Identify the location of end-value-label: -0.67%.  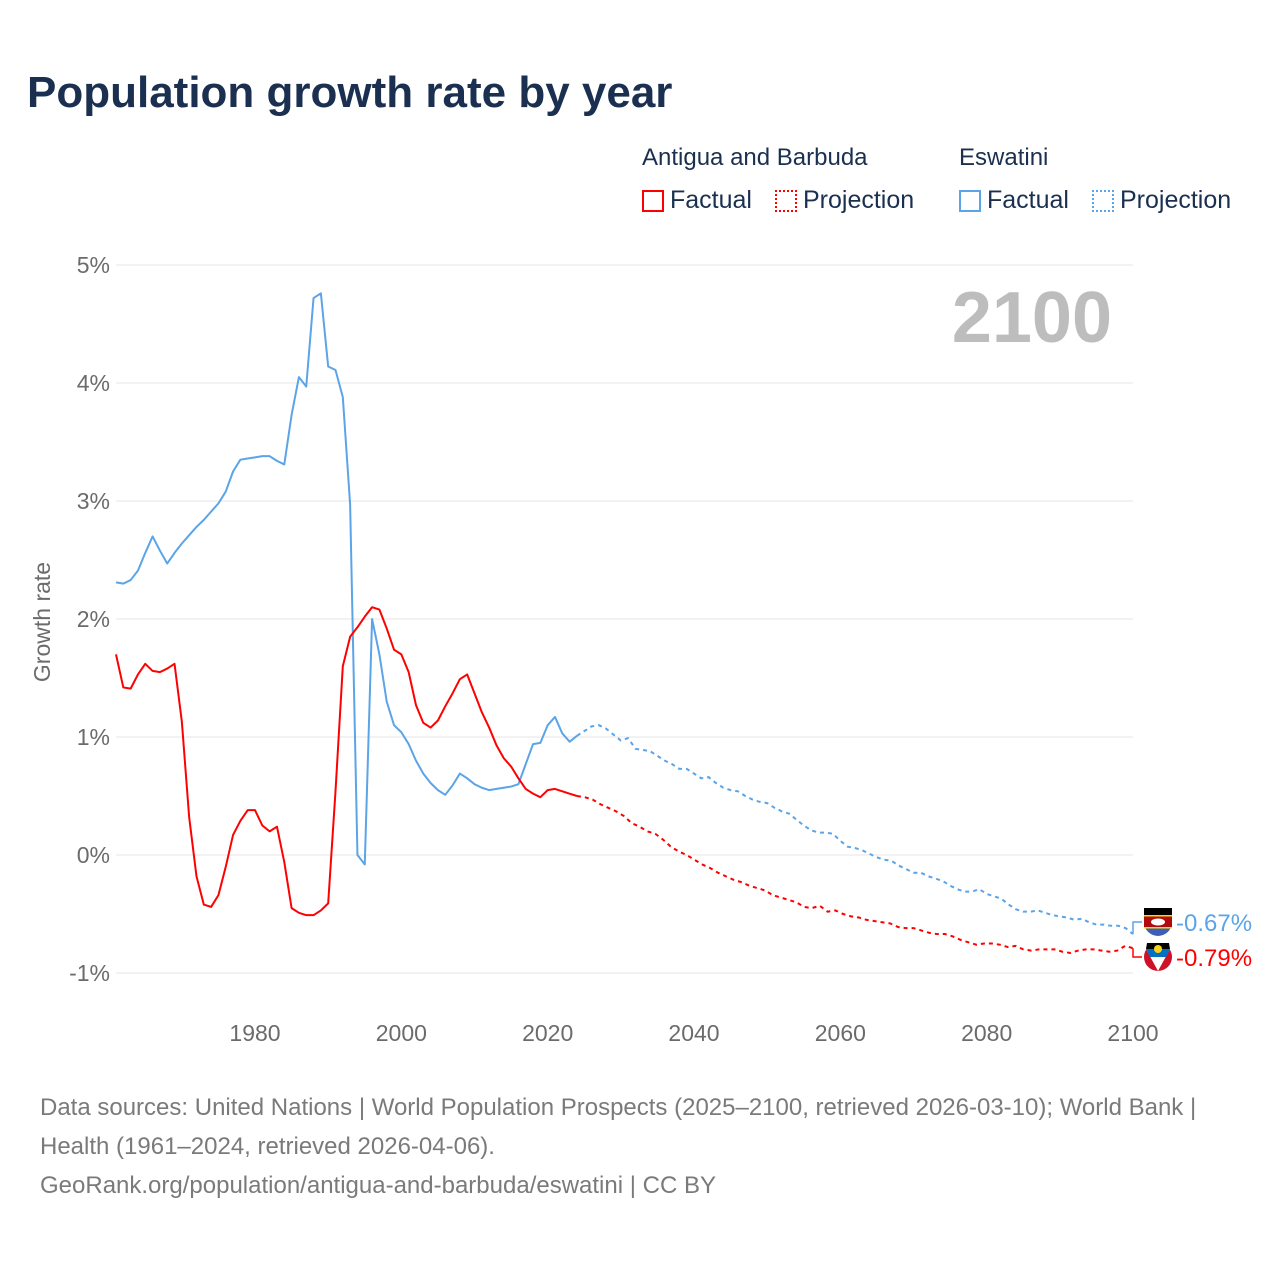
(1214, 923).